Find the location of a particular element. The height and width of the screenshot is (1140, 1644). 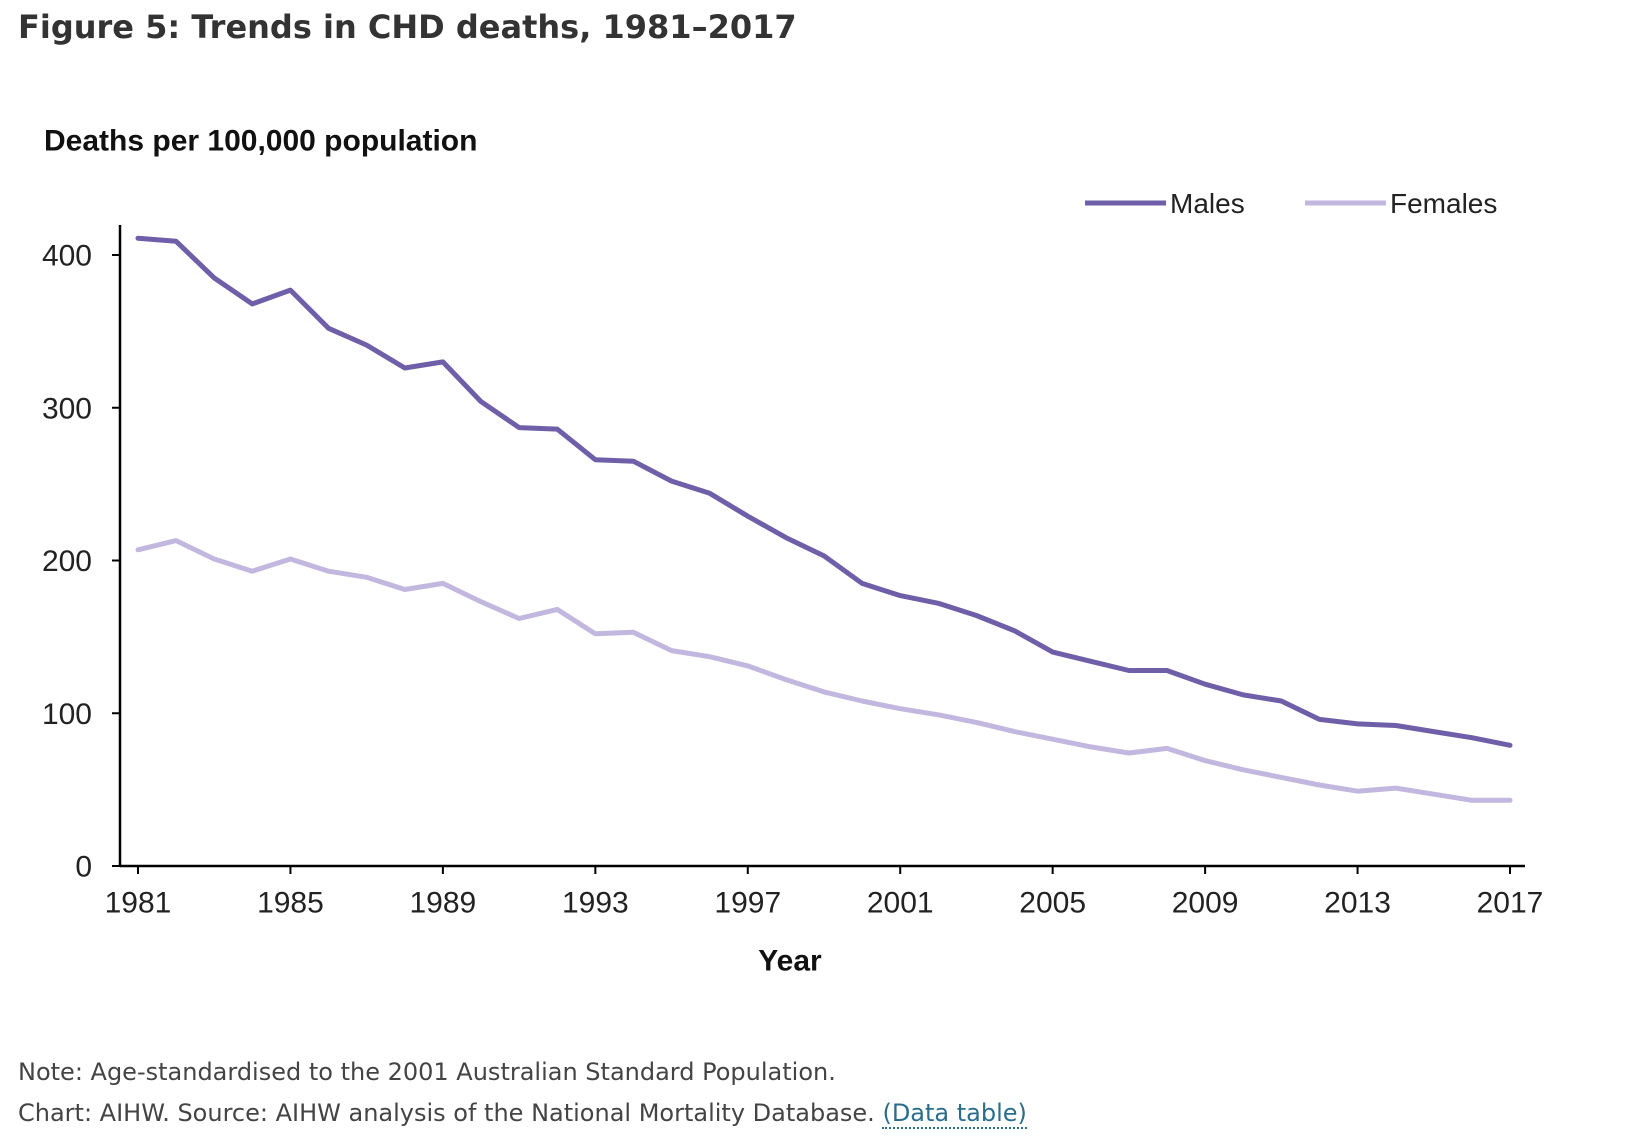

x-tick-label: 2001 is located at coordinates (900, 903).